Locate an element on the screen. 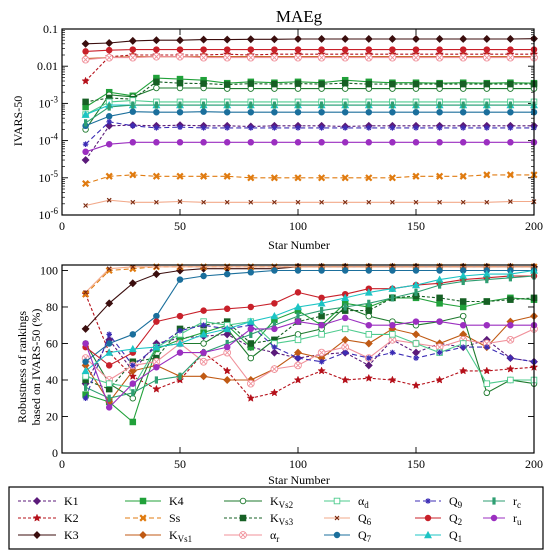 This screenshot has width=550, height=551. top-x-axis-label: Star Number is located at coordinates (299, 245).